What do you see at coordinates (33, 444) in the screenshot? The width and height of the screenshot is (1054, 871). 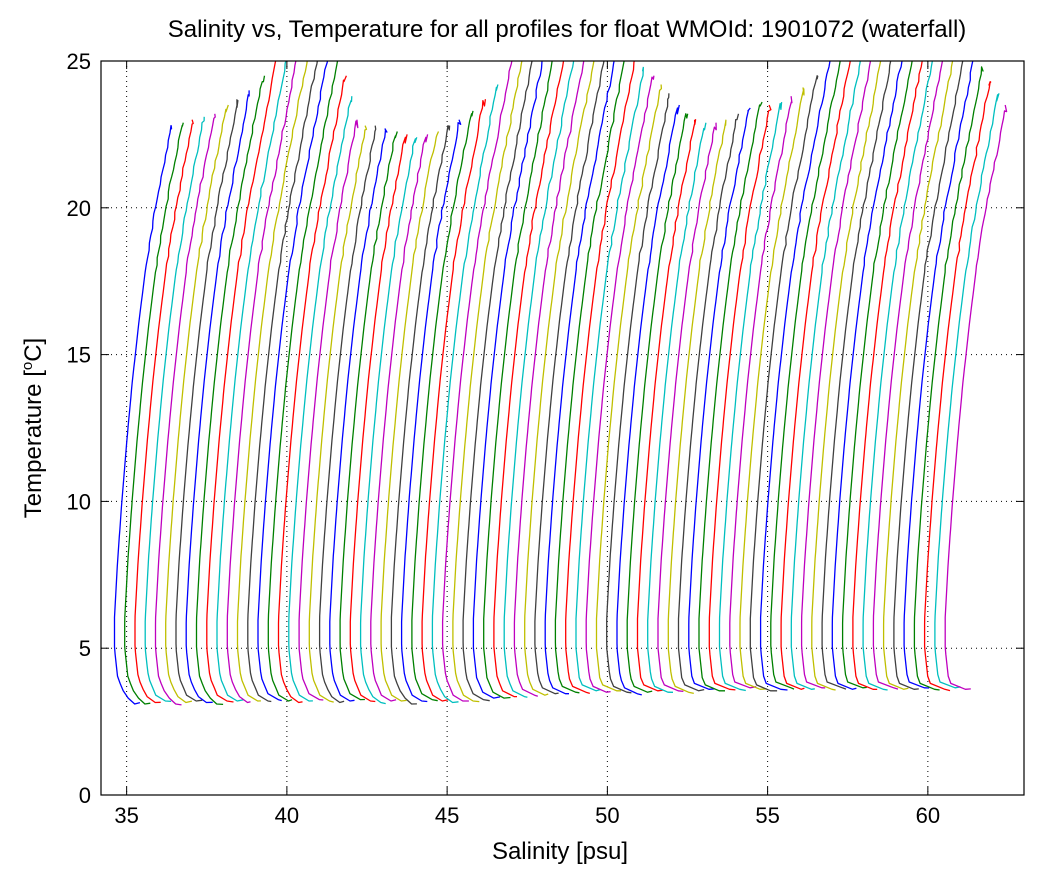 I see `y-axis-label-prefix: Temperature [` at bounding box center [33, 444].